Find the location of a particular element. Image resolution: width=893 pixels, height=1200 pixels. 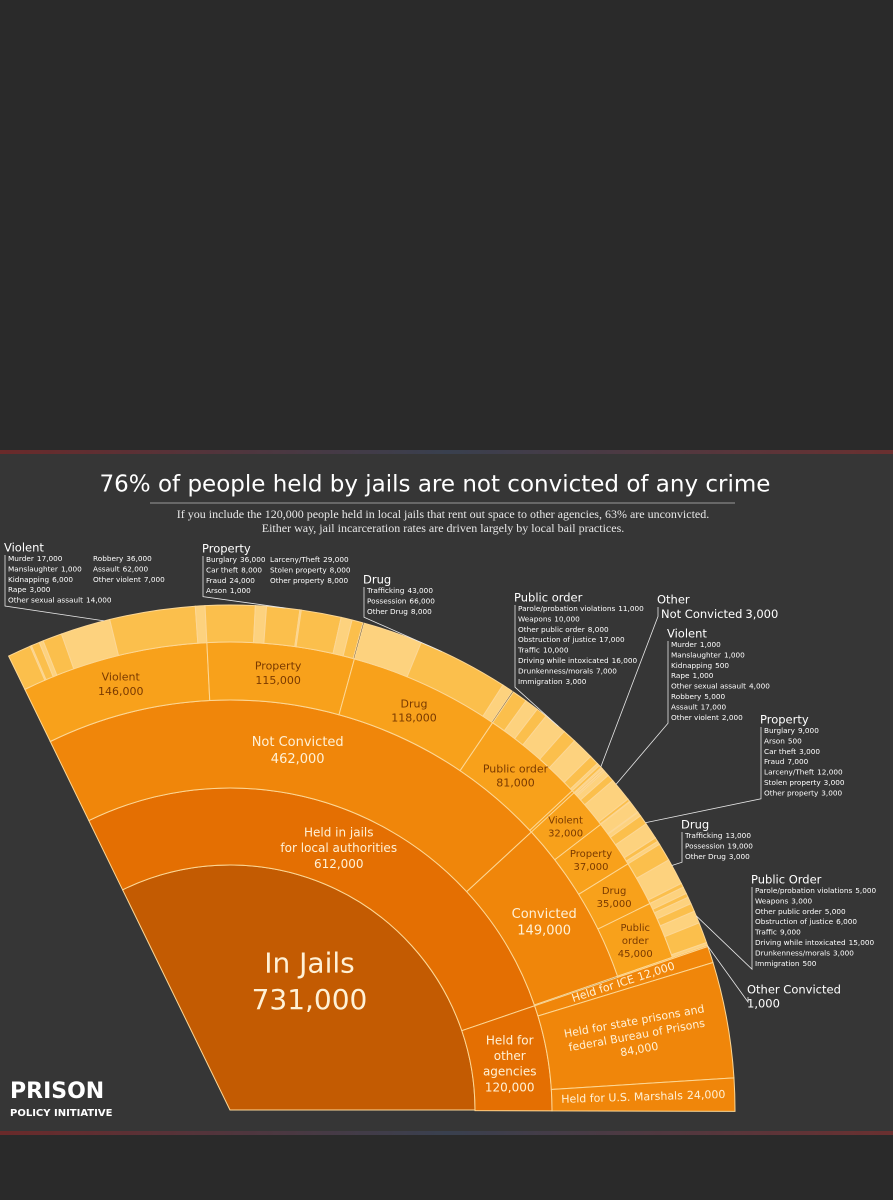

offense-value: 10,000 is located at coordinates (556, 650).